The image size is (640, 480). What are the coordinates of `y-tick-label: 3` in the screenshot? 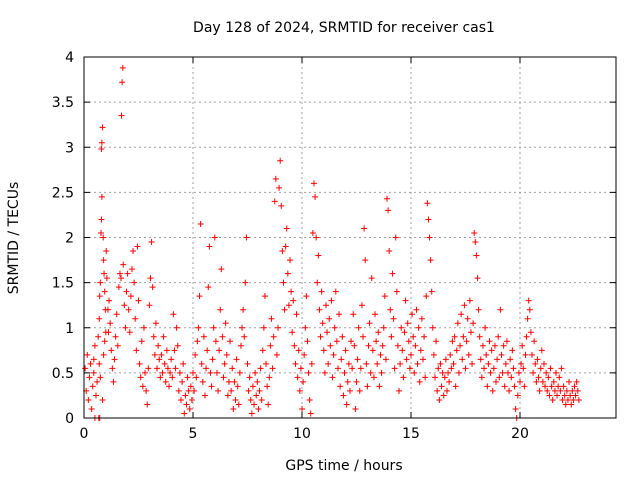 It's located at (69, 148).